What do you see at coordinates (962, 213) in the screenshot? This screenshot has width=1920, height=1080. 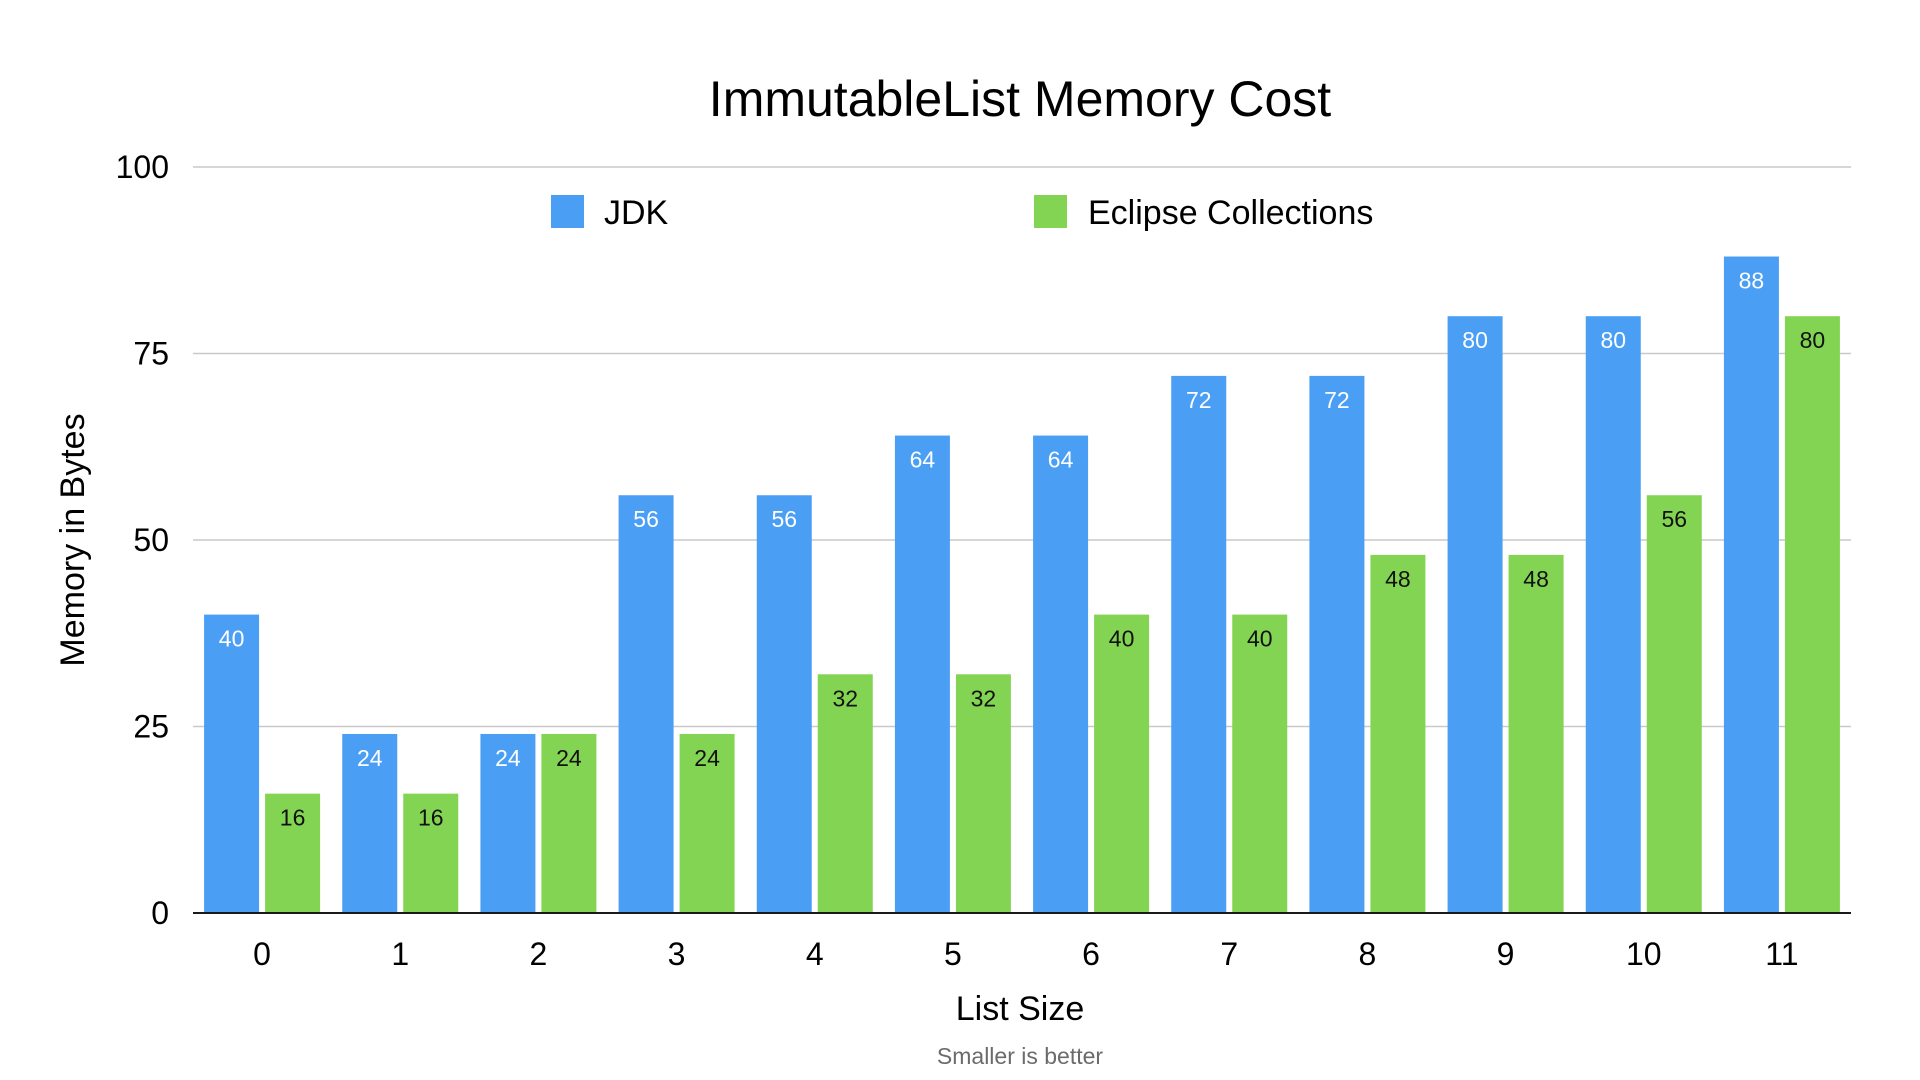 I see `legend: JDK Eclipse Collections` at bounding box center [962, 213].